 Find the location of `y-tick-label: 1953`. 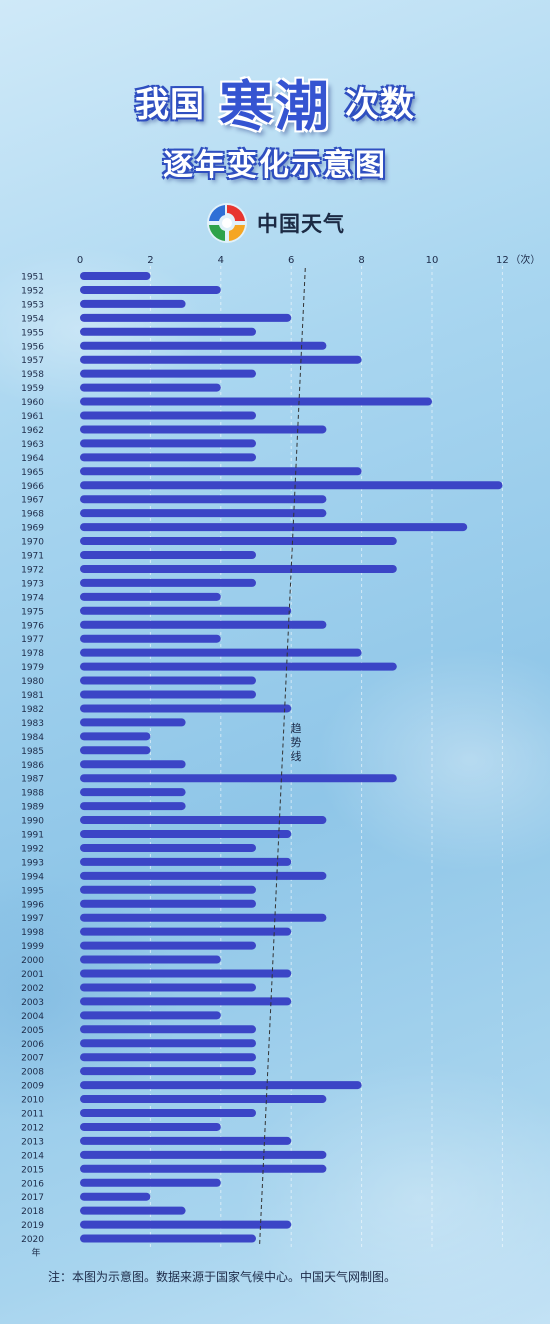

y-tick-label: 1953 is located at coordinates (32, 305).